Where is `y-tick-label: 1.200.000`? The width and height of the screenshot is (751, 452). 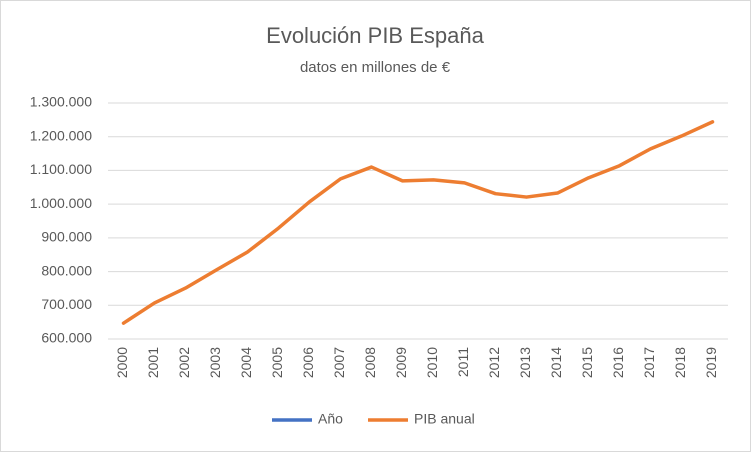 y-tick-label: 1.200.000 is located at coordinates (61, 135).